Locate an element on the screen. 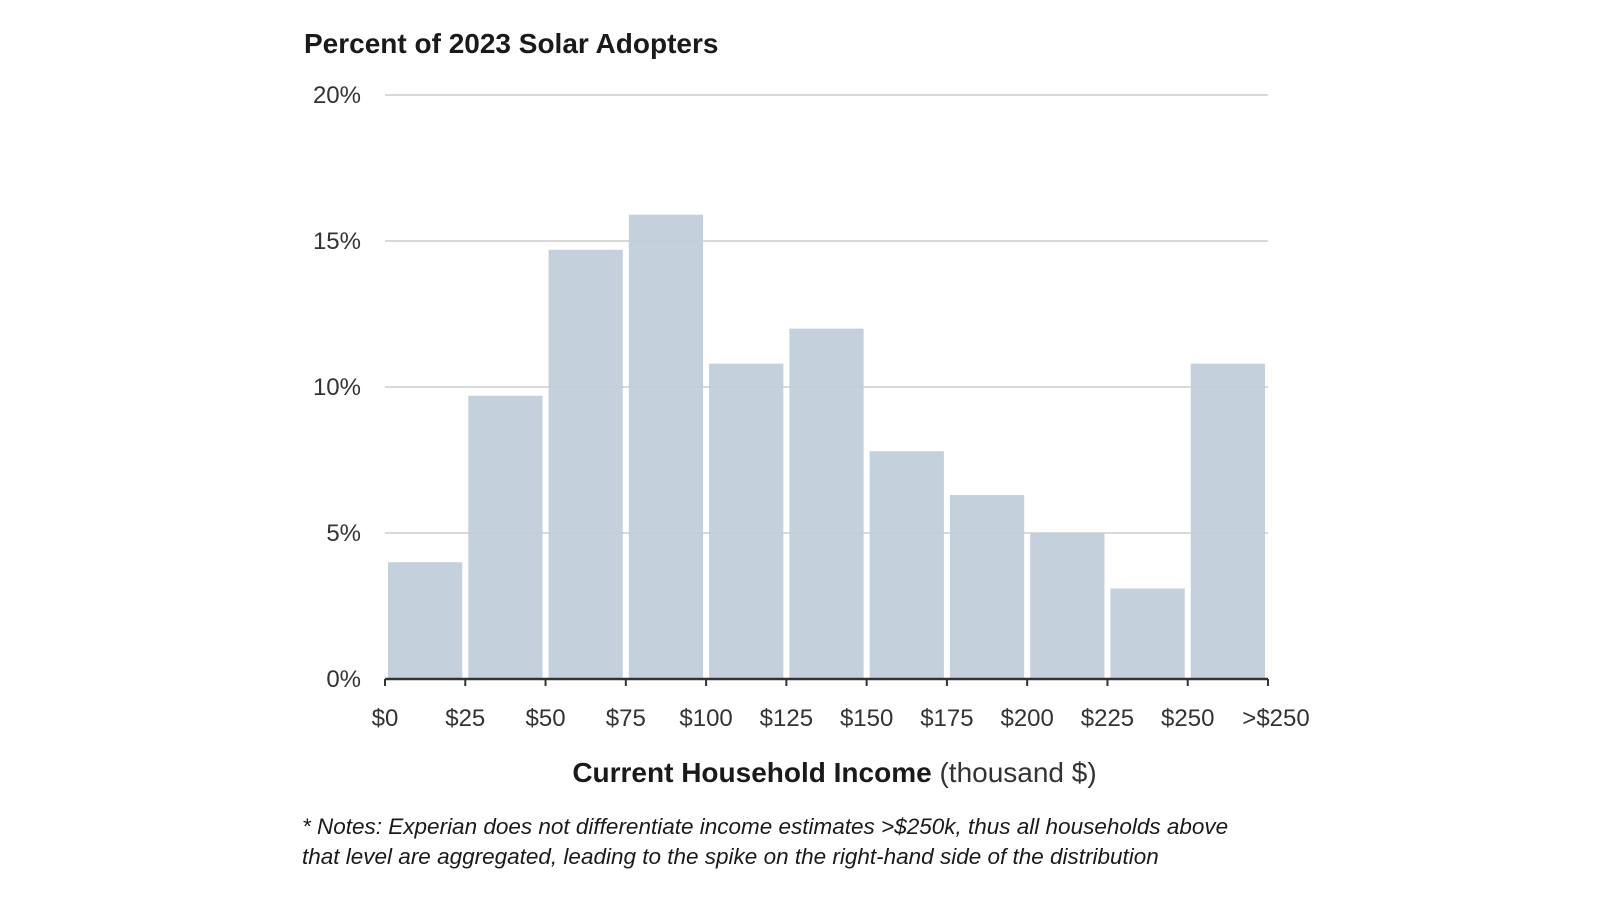  x-tick-label: $125 is located at coordinates (786, 718).